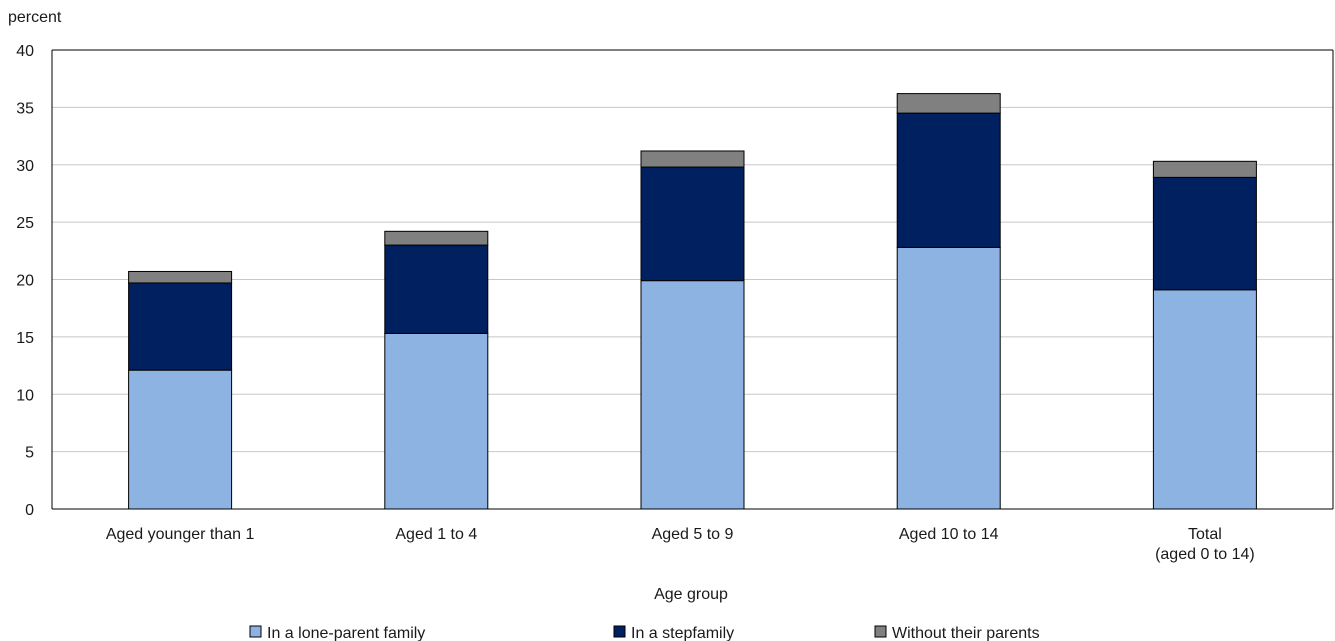 This screenshot has width=1335, height=641. What do you see at coordinates (966, 633) in the screenshot?
I see `legend-label: Without their parents` at bounding box center [966, 633].